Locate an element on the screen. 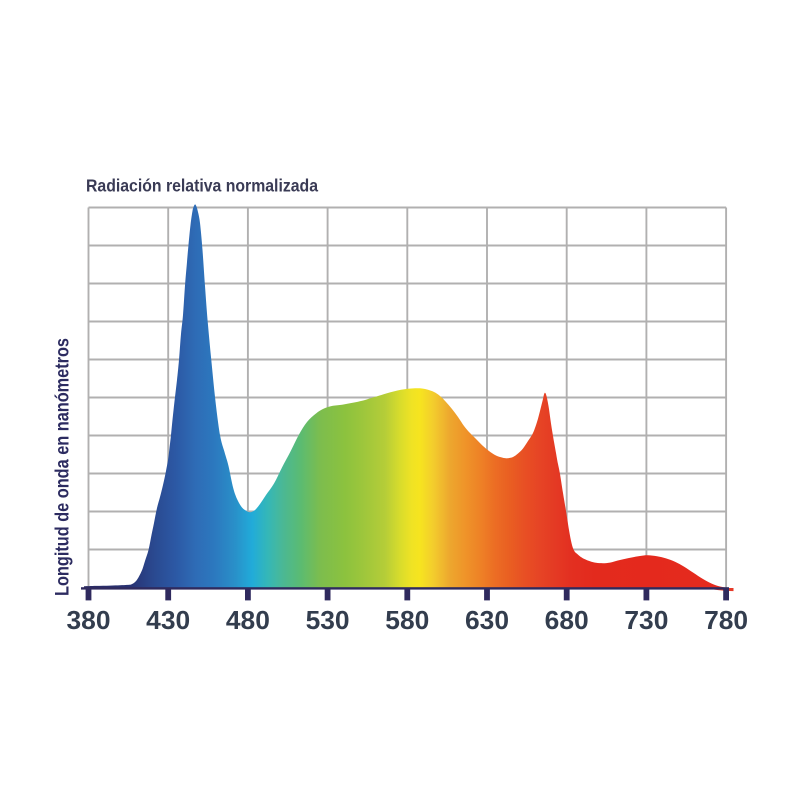  svg-text: 730 is located at coordinates (646, 621).